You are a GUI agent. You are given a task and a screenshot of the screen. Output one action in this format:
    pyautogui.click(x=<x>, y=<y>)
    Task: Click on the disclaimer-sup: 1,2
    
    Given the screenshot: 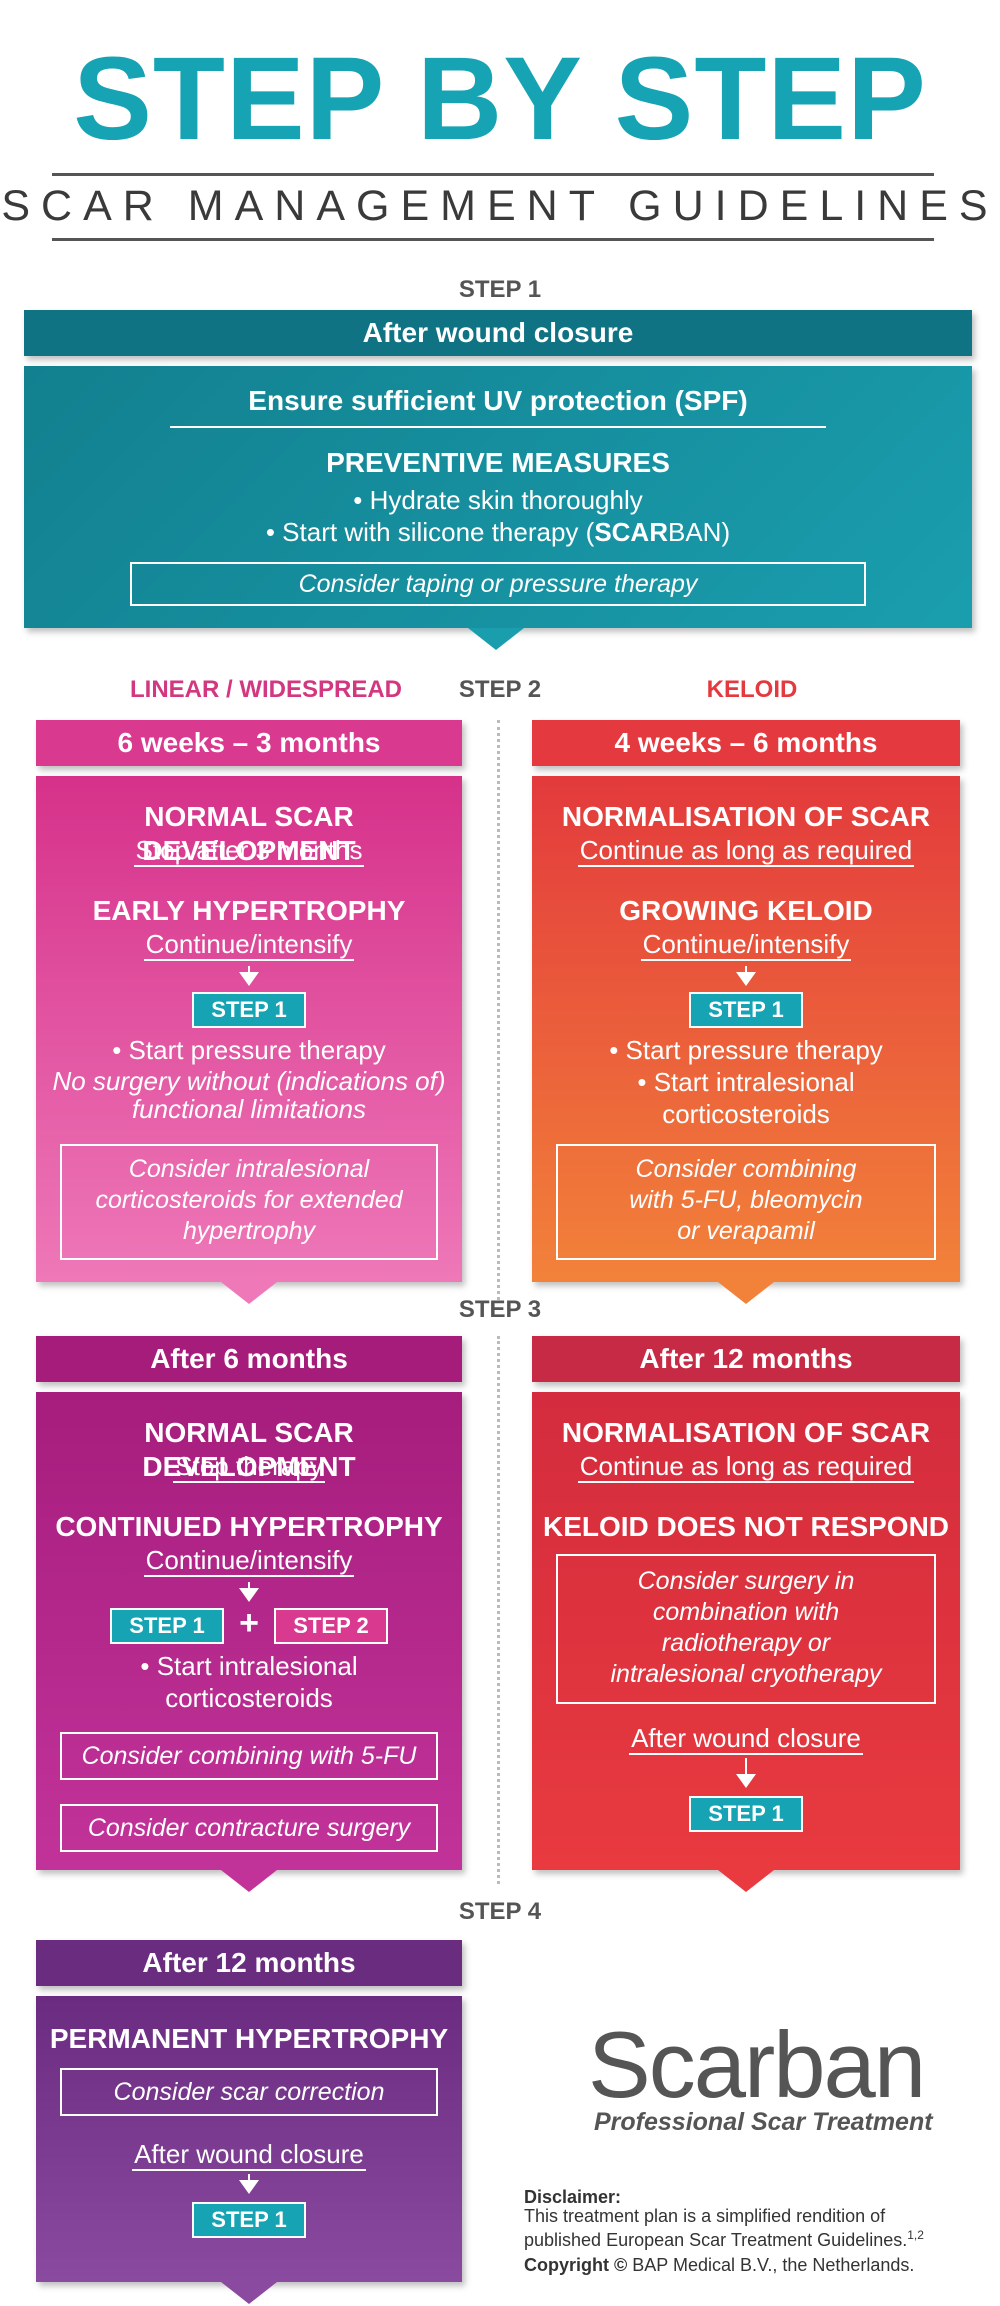 What is the action you would take?
    pyautogui.click(x=915, y=2235)
    